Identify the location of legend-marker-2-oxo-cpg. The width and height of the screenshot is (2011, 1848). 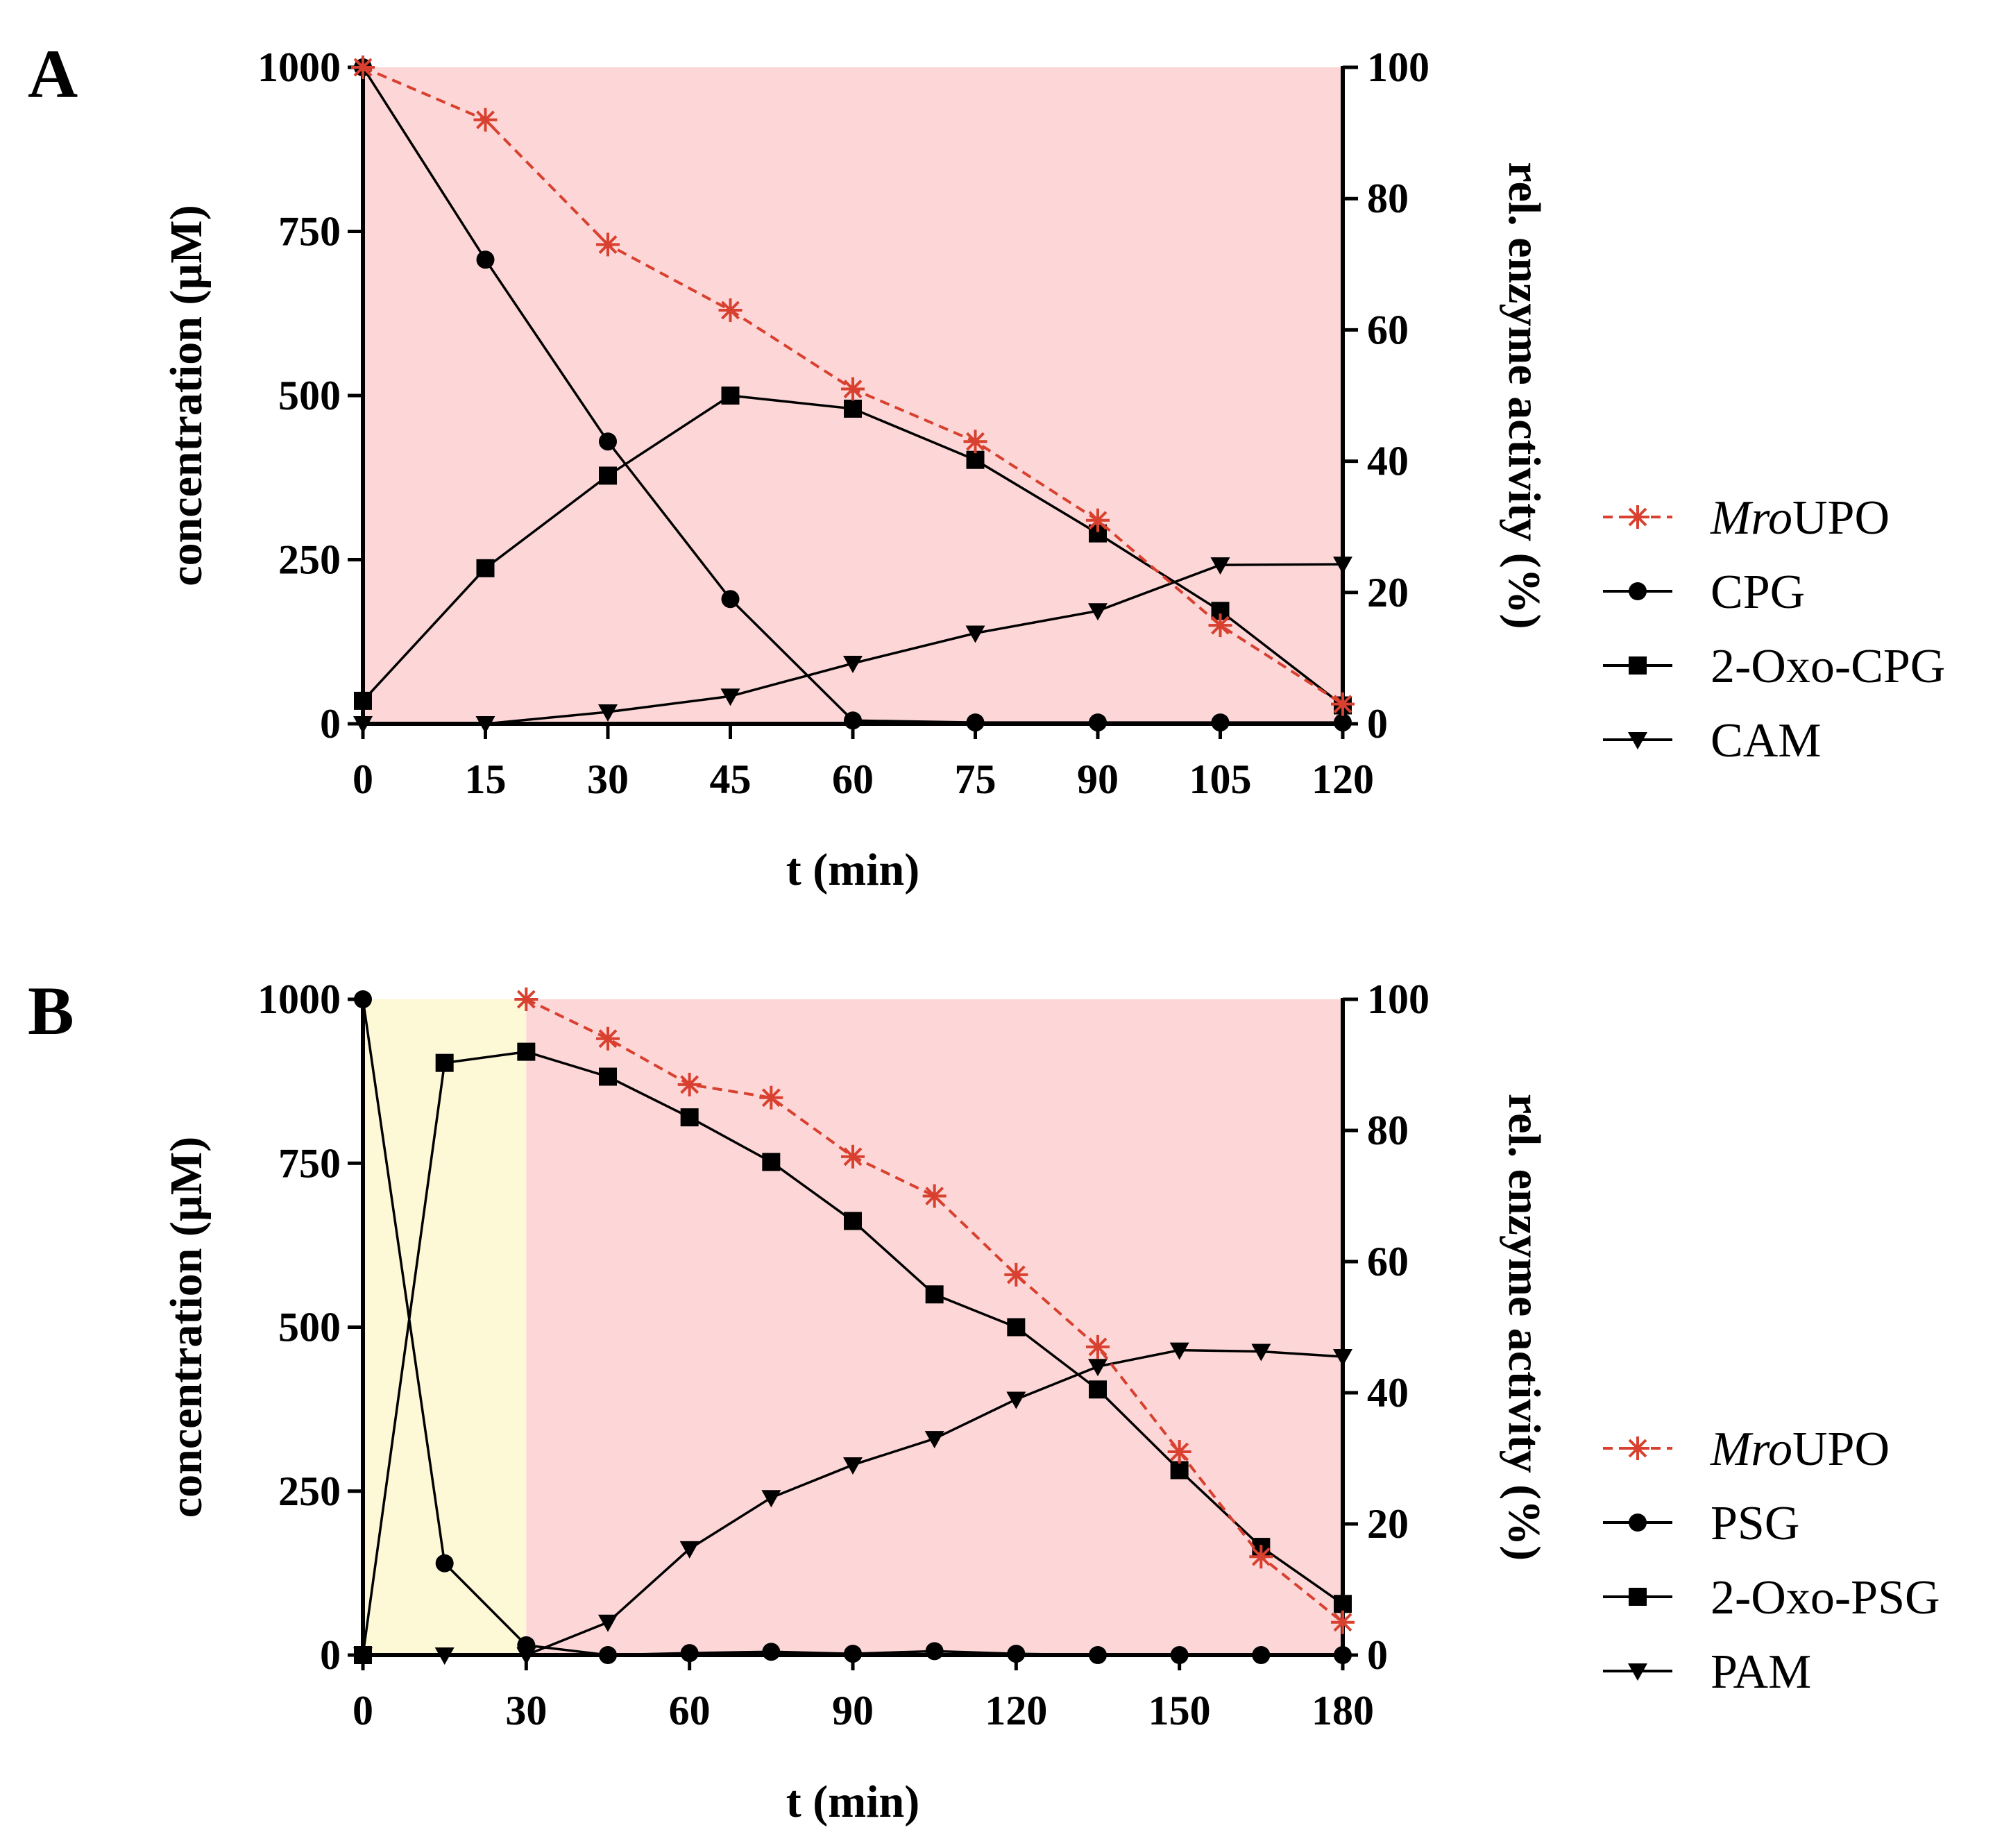
(1638, 666).